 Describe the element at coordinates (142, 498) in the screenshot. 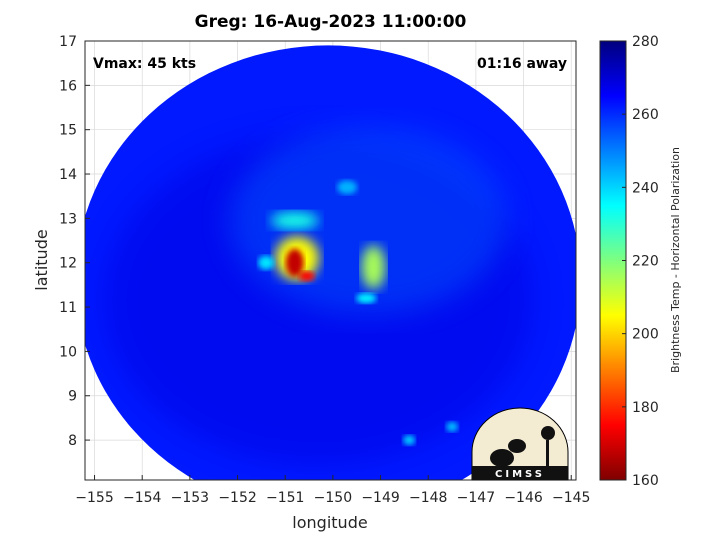

I see `x-tick-label: −154` at that location.